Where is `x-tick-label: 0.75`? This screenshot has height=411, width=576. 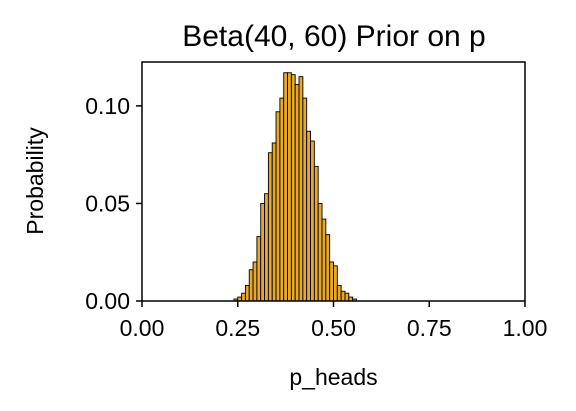 x-tick-label: 0.75 is located at coordinates (429, 328).